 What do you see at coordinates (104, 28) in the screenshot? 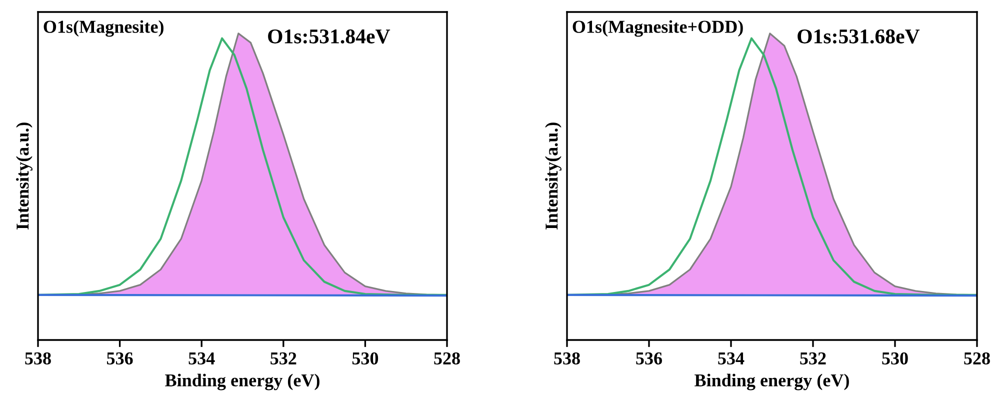
I see `chart-title: O1s(Magnesite)` at bounding box center [104, 28].